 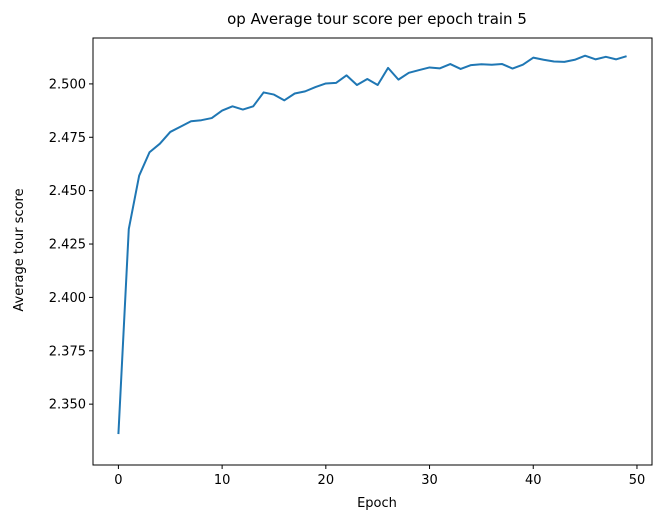 I want to click on x-tick-label: 50, so click(x=637, y=480).